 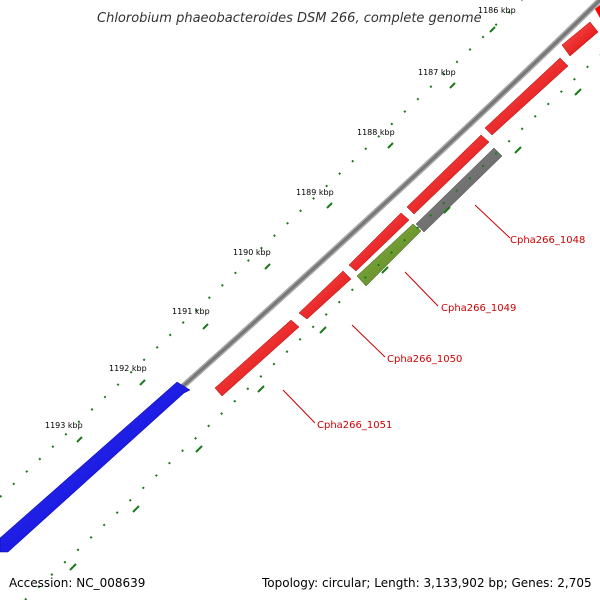 I want to click on kbp-label: 1191 kbp, so click(x=191, y=311).